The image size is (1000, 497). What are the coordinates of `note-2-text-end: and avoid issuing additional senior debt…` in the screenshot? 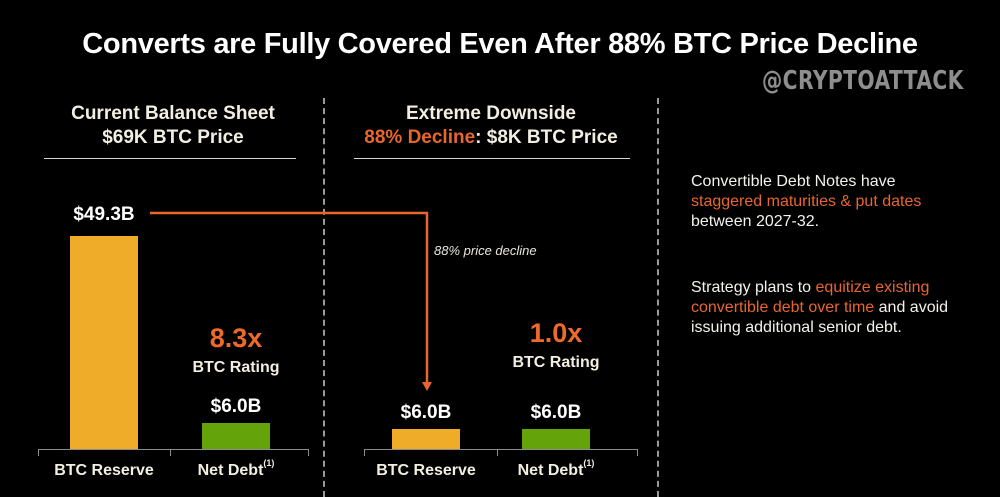 It's located at (820, 317).